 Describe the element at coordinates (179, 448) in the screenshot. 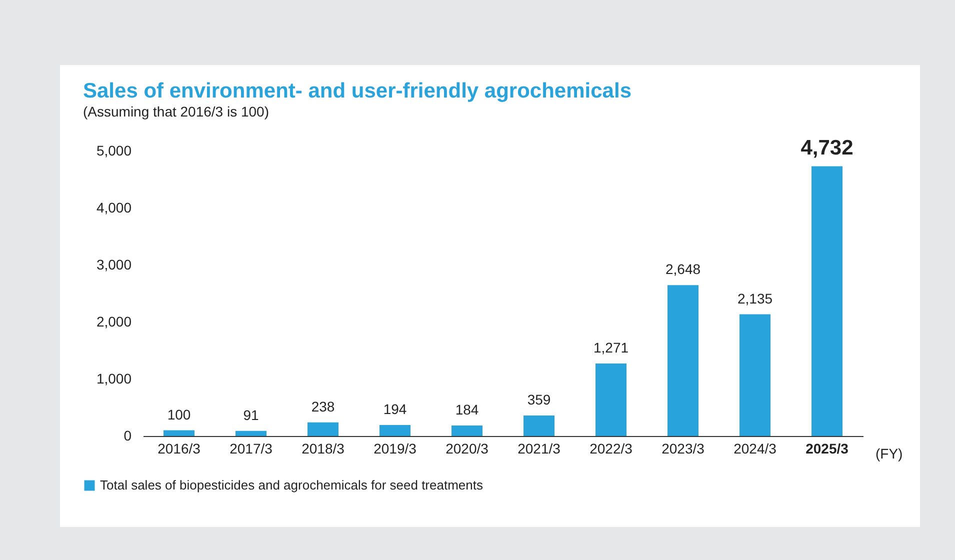

I see `x-tick-label: 2016/3` at that location.